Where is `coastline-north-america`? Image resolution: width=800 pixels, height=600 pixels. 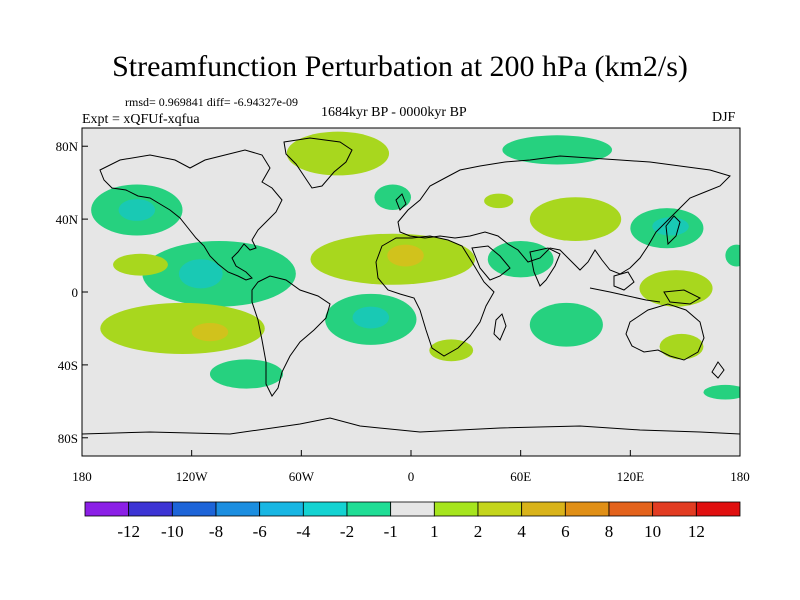
coastline-north-america is located at coordinates (191, 215).